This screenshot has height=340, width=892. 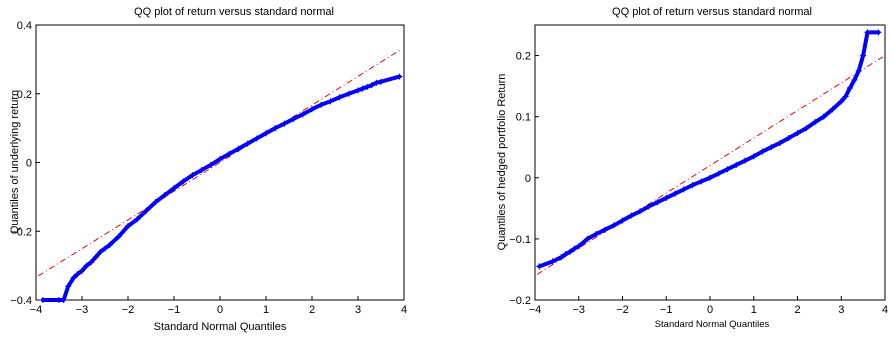 What do you see at coordinates (578, 310) in the screenshot?
I see `chart-right-x-tick-label: −3` at bounding box center [578, 310].